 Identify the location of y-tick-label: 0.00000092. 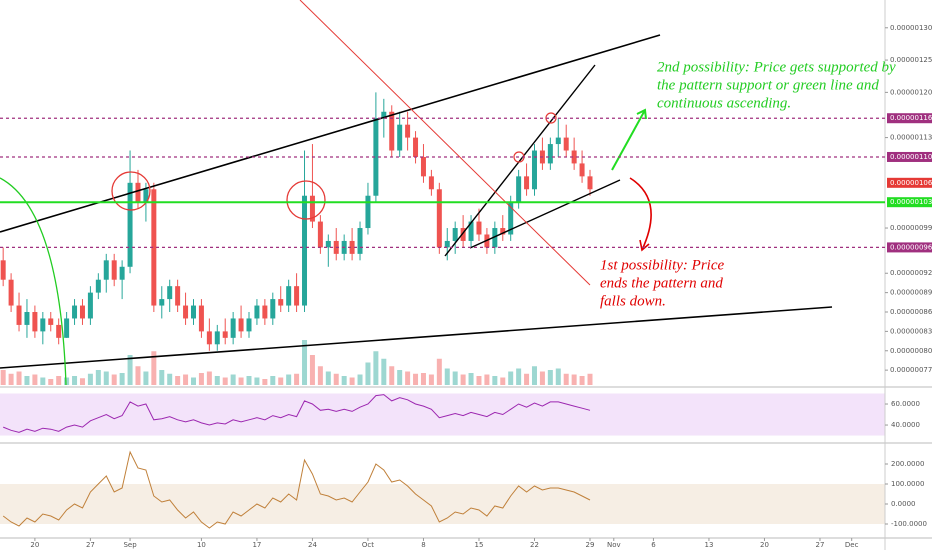
(911, 273).